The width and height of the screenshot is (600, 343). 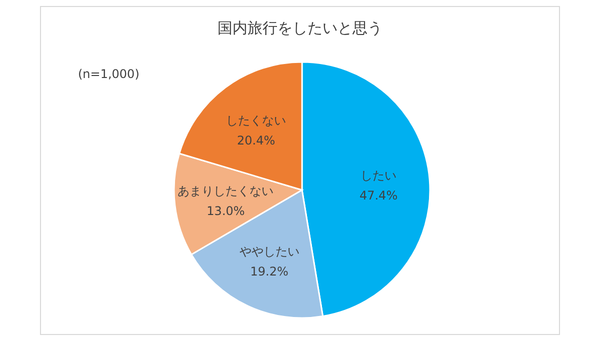 I want to click on data-label: 47.4%, so click(x=378, y=195).